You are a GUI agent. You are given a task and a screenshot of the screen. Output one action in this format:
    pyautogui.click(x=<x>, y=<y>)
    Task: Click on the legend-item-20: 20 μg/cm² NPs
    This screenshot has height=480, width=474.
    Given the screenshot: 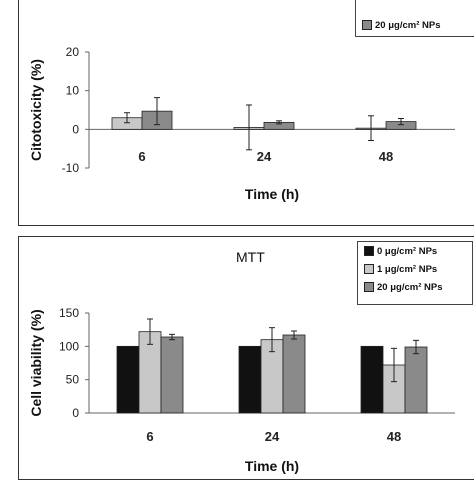 What is the action you would take?
    pyautogui.click(x=415, y=25)
    